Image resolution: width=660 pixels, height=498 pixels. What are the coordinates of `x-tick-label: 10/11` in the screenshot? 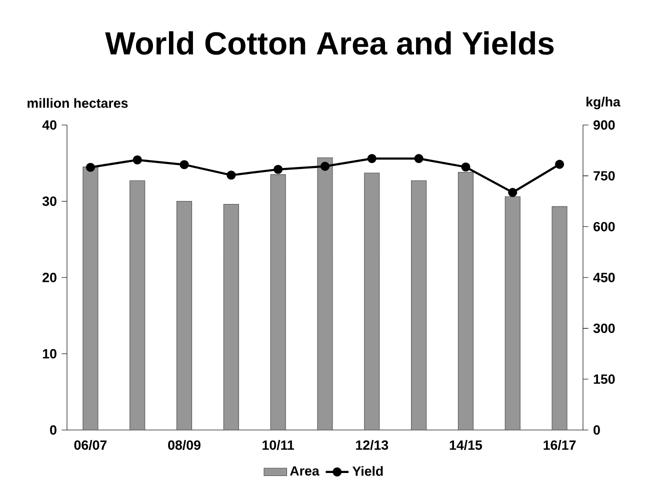 It's located at (278, 445).